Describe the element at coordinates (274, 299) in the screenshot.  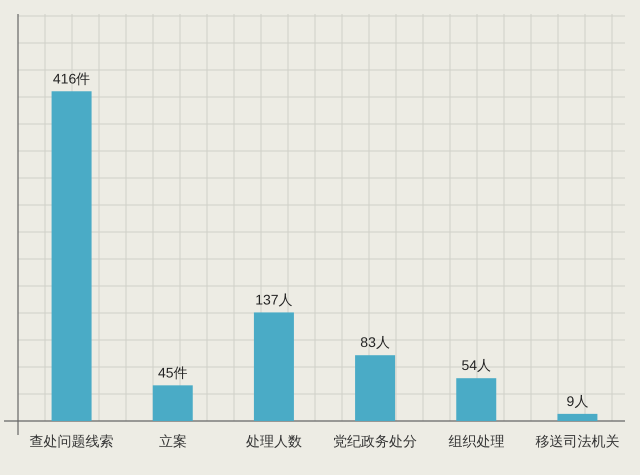
I see `data-label: 137人` at that location.